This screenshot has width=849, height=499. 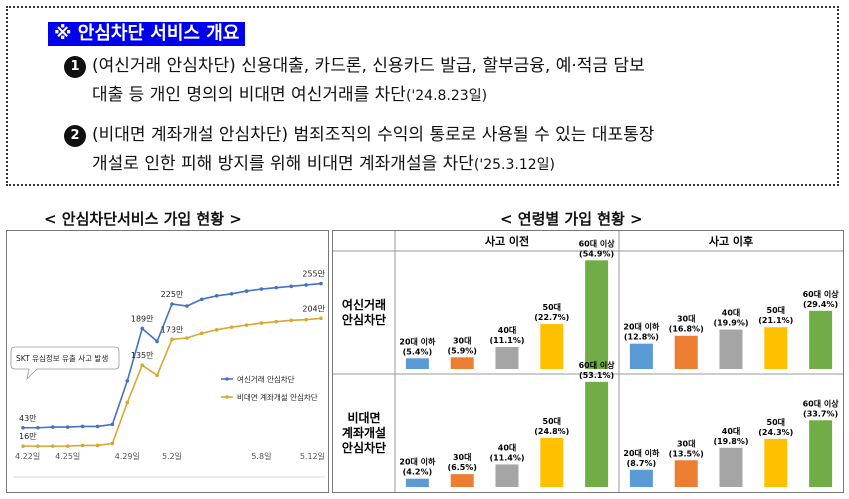 I want to click on point-label: 16만, so click(x=28, y=436).